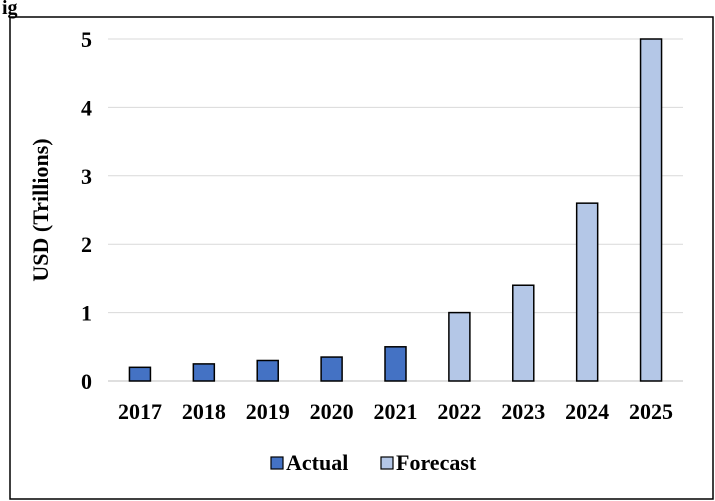  What do you see at coordinates (86, 39) in the screenshot?
I see `y-tick-label: 5` at bounding box center [86, 39].